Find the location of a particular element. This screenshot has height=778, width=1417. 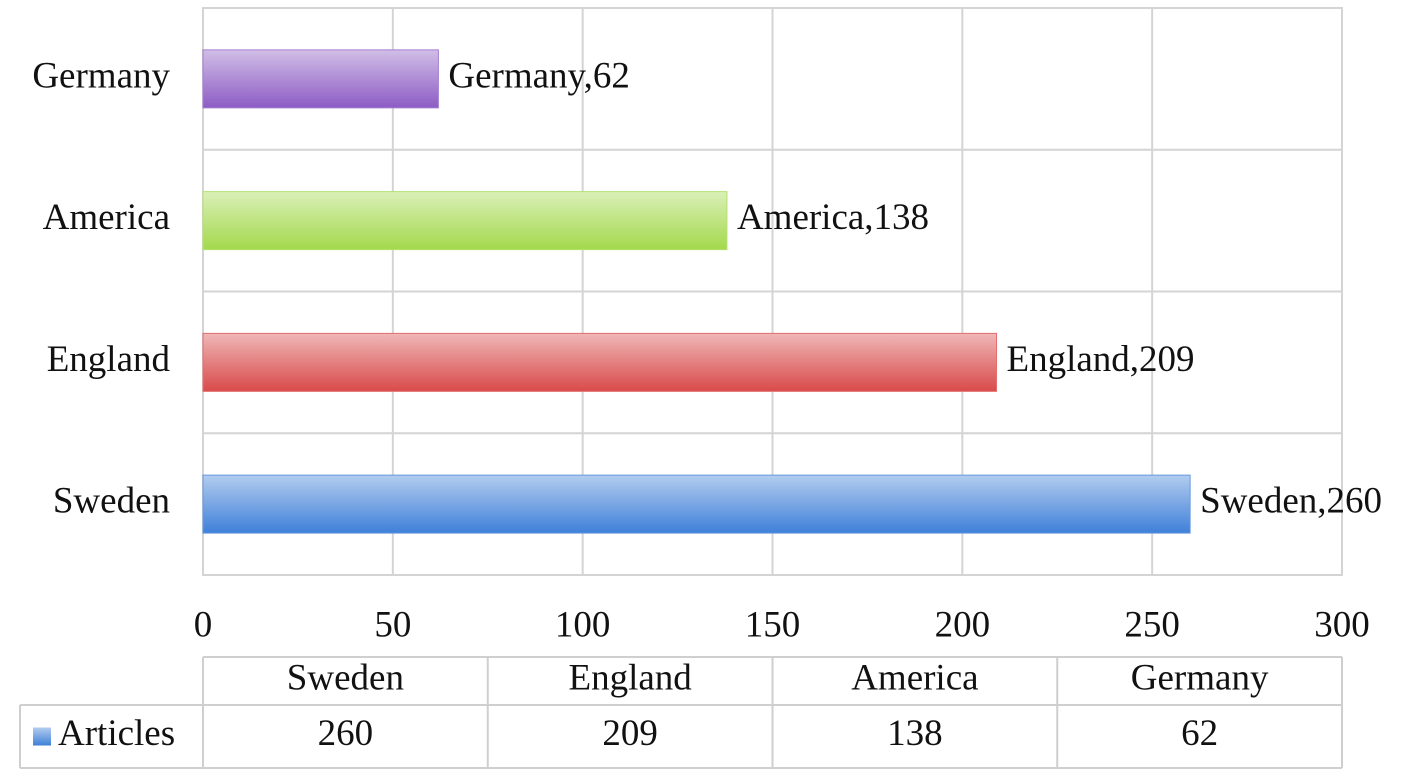

table-header: Germany is located at coordinates (1200, 677).